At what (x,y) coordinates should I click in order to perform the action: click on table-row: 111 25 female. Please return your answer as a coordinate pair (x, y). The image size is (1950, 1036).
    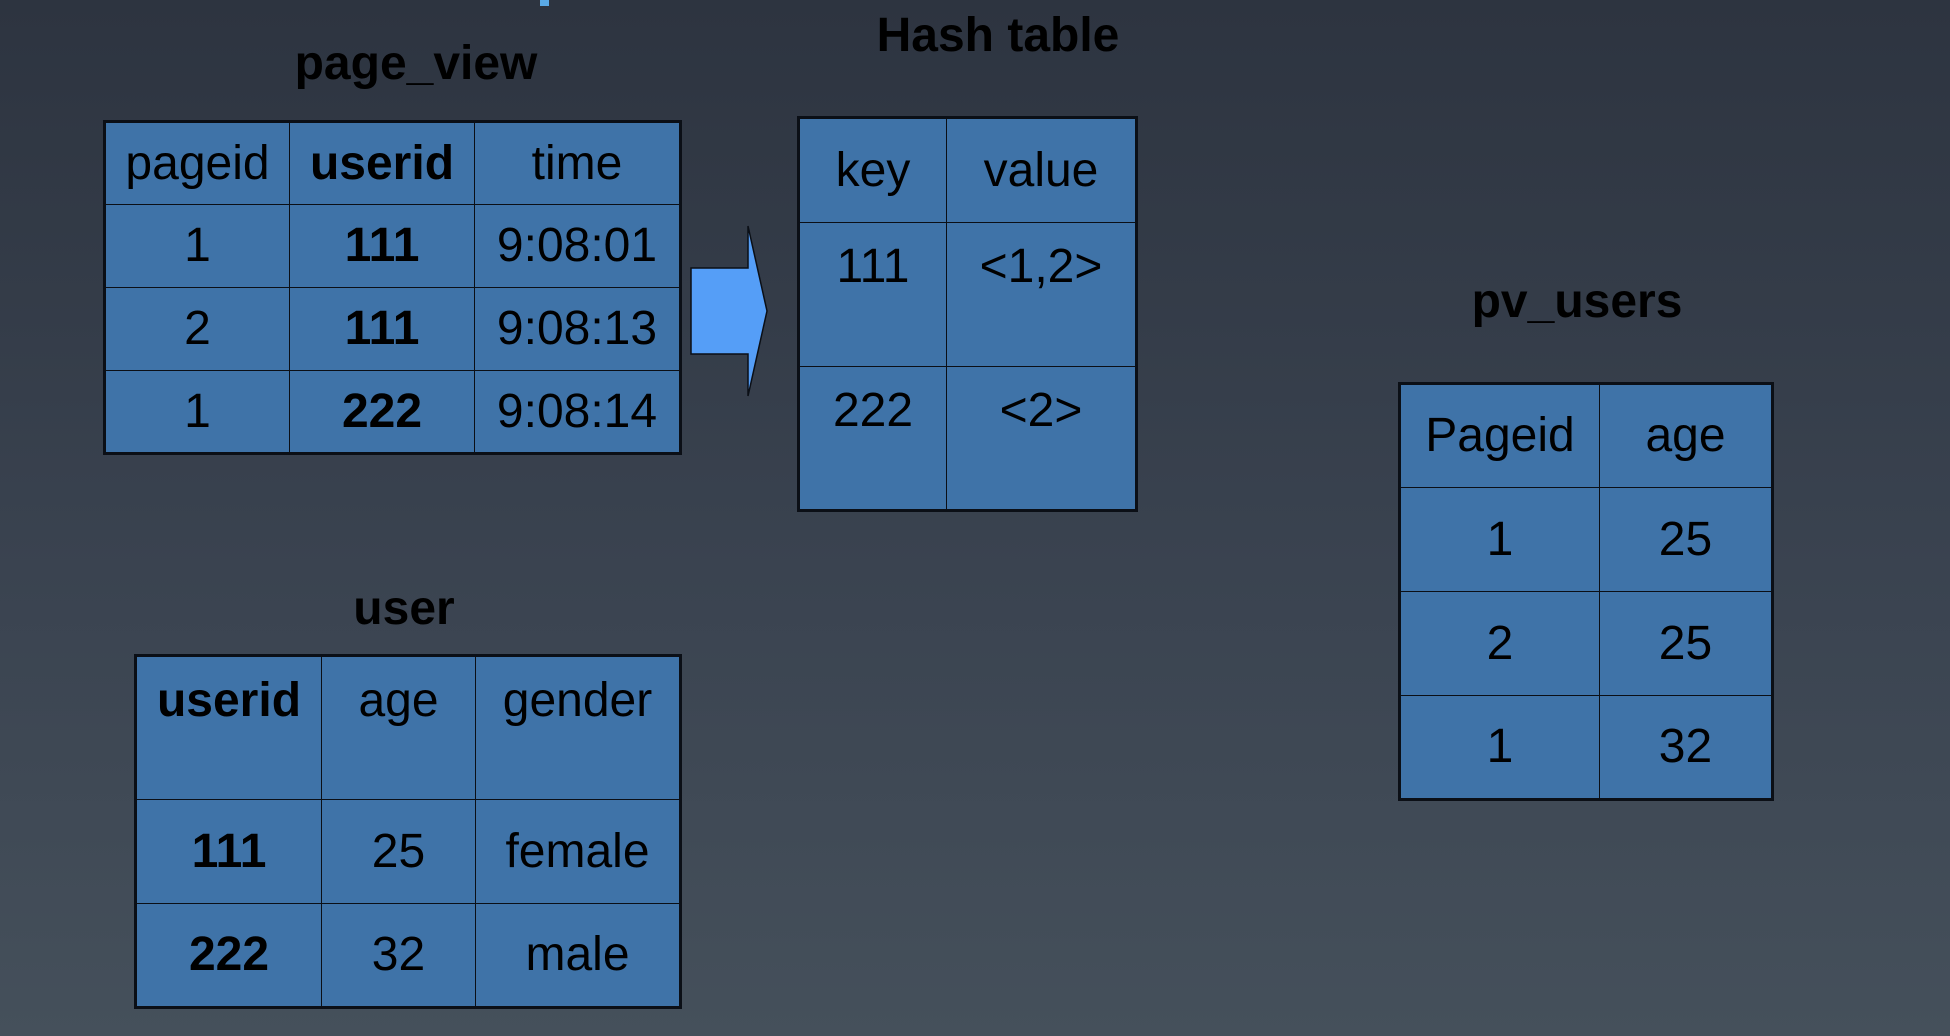
    Looking at the image, I should click on (408, 851).